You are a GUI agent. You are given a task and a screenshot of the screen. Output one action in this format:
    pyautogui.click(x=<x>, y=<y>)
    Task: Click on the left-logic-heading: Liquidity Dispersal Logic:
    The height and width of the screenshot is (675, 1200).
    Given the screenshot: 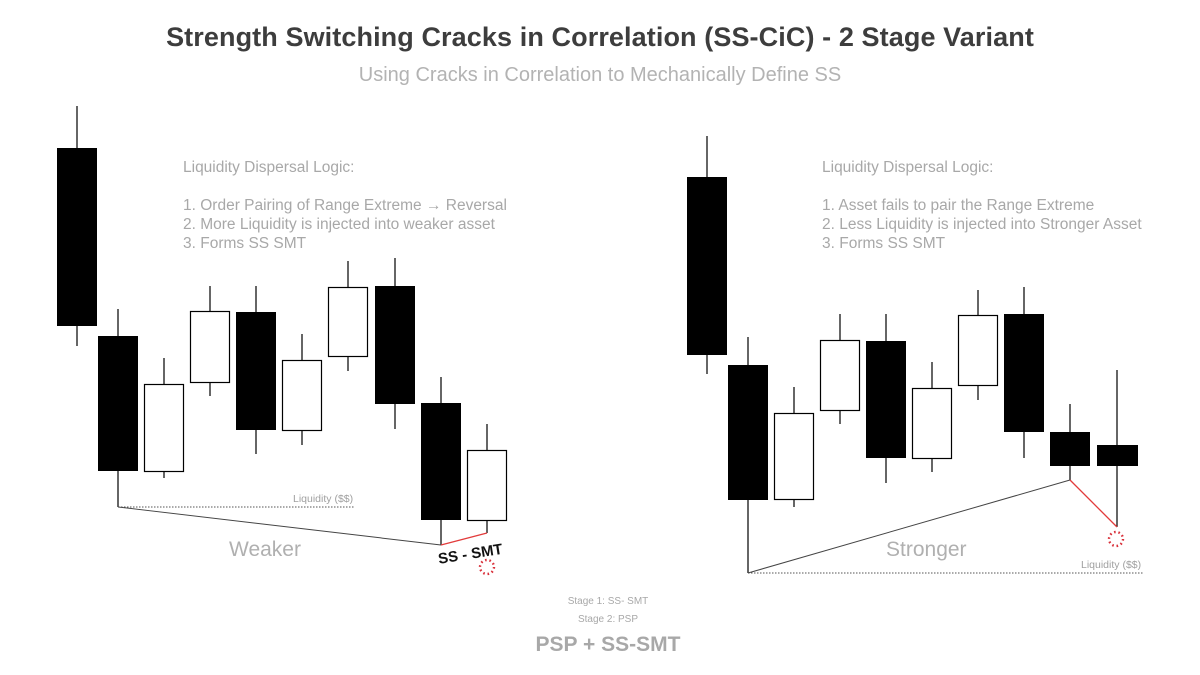 What is the action you would take?
    pyautogui.click(x=269, y=167)
    